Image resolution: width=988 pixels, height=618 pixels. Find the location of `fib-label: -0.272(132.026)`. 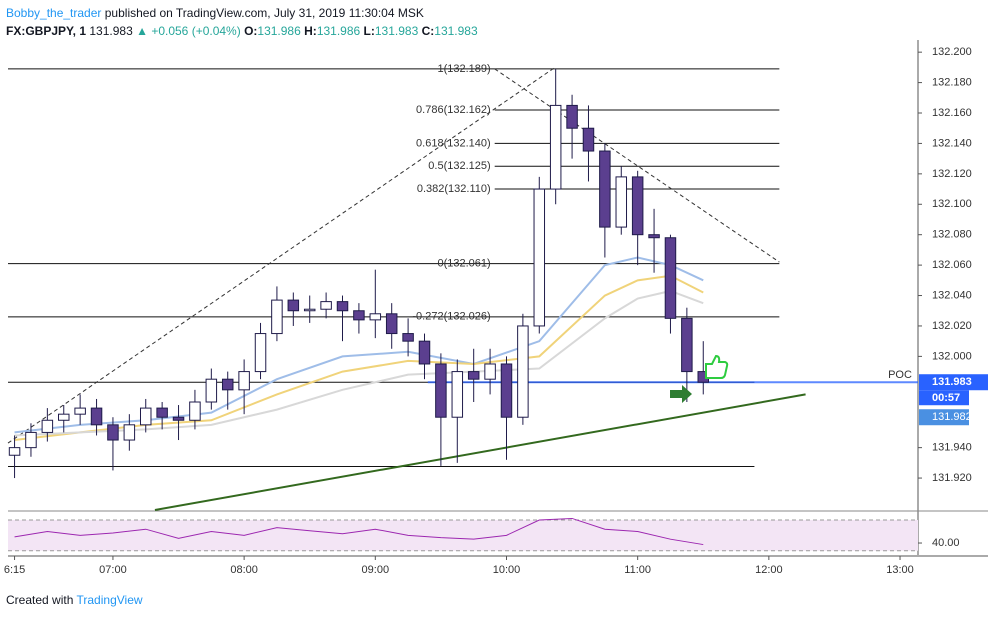

fib-label: -0.272(132.026) is located at coordinates (451, 317).